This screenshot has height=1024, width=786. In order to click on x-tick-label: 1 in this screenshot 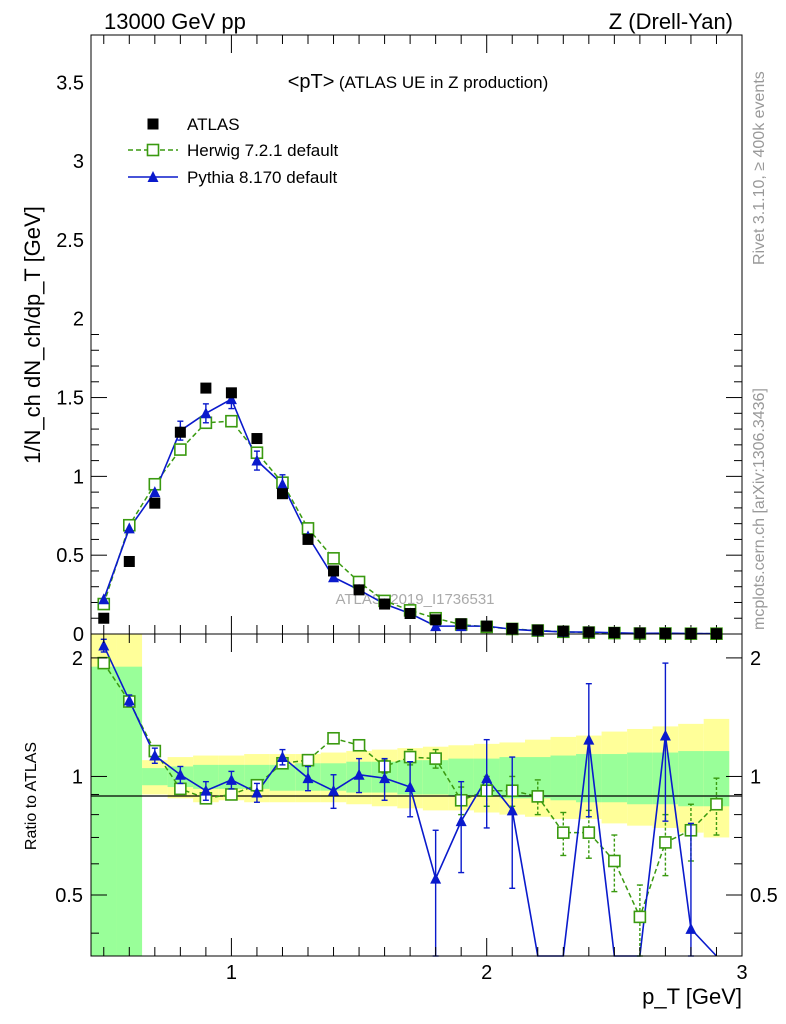, I will do `click(231, 973)`.